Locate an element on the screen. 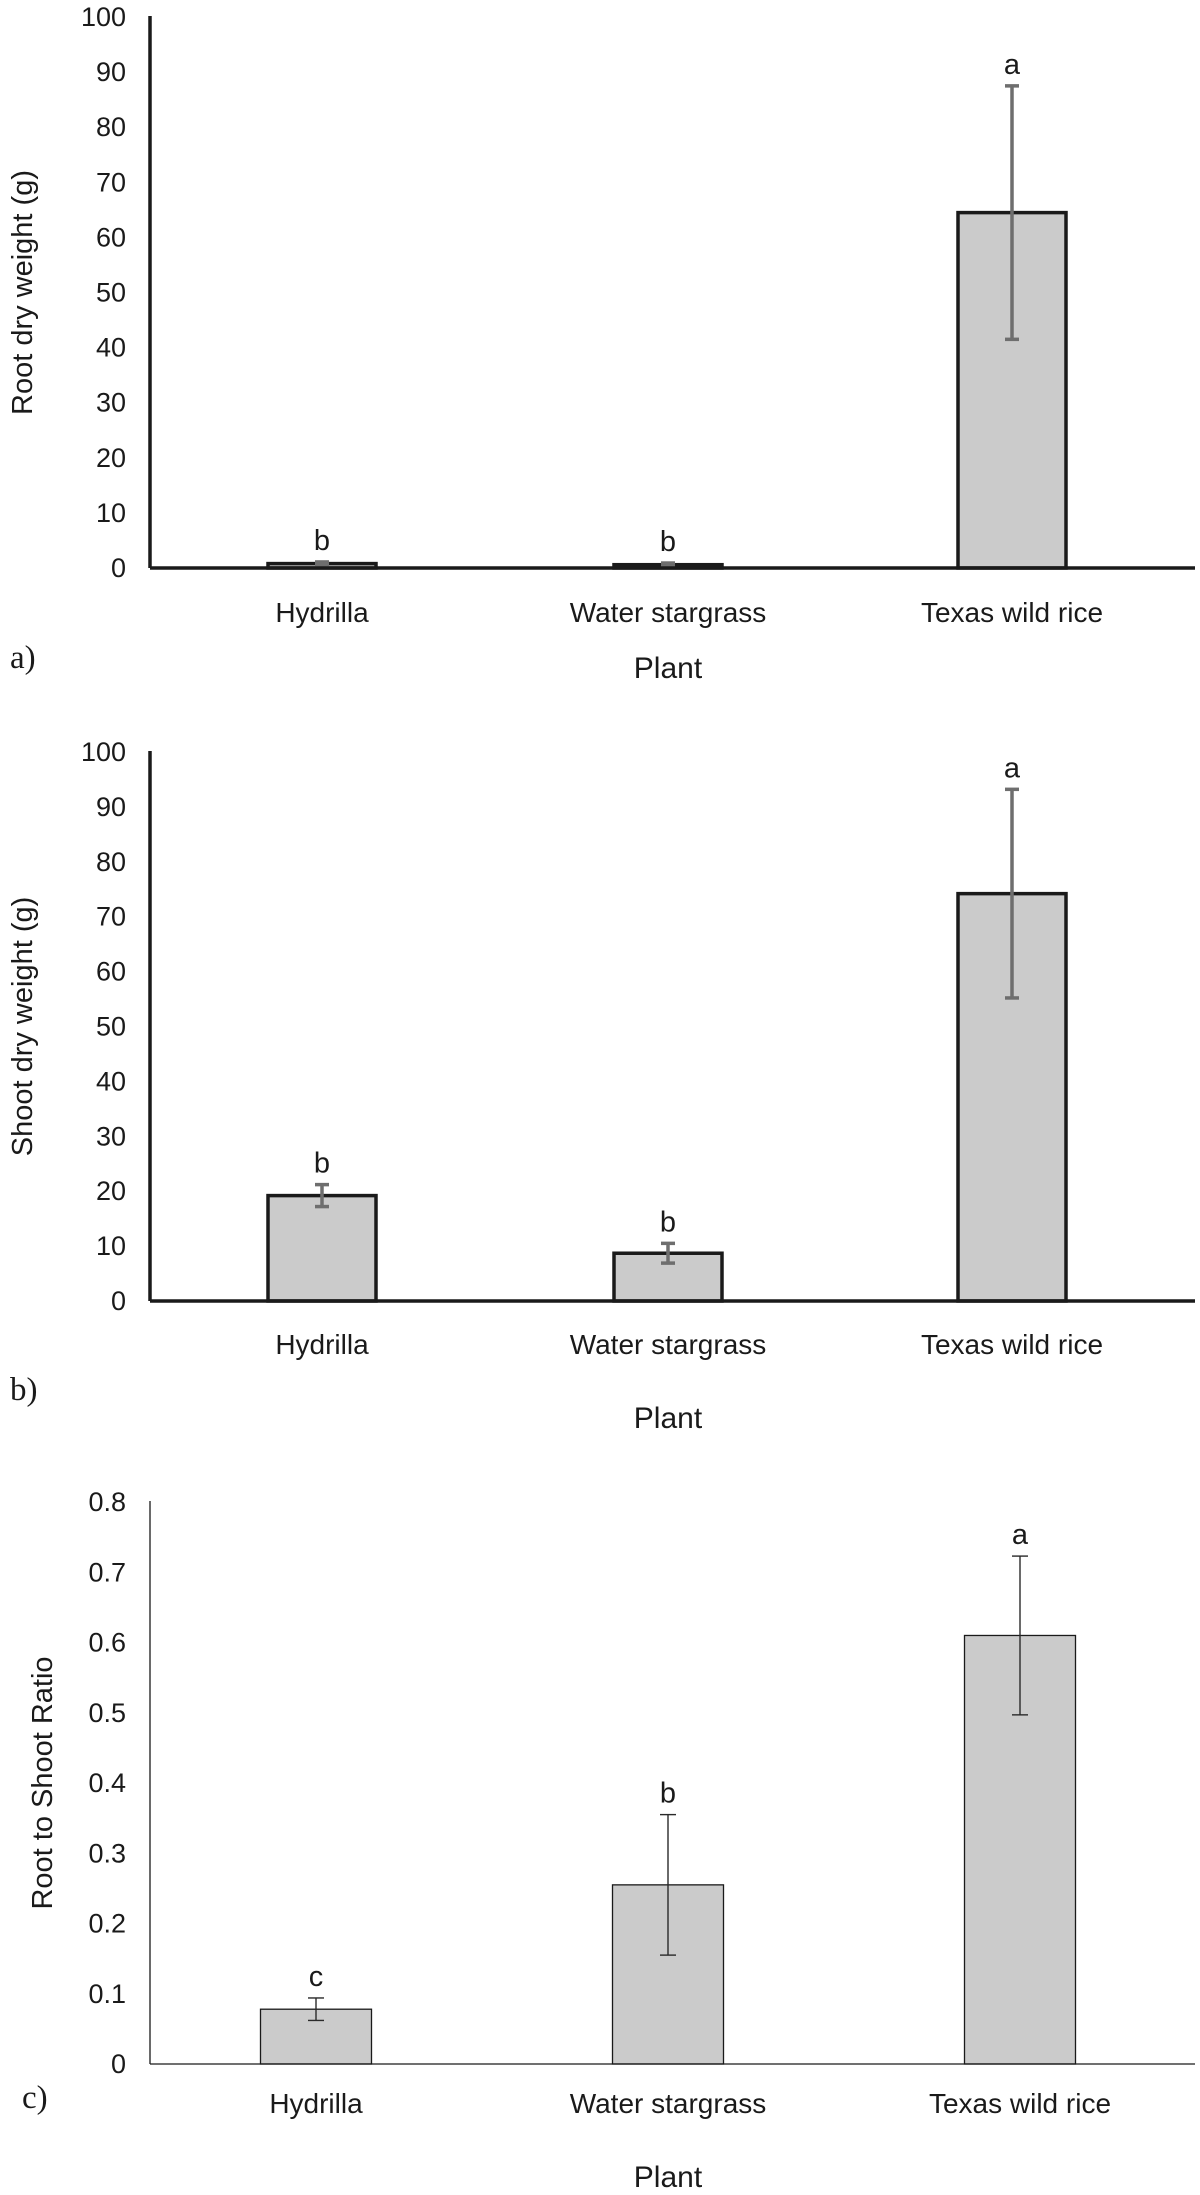  y-axis-title: Root to Shoot Ratio is located at coordinates (43, 1782).